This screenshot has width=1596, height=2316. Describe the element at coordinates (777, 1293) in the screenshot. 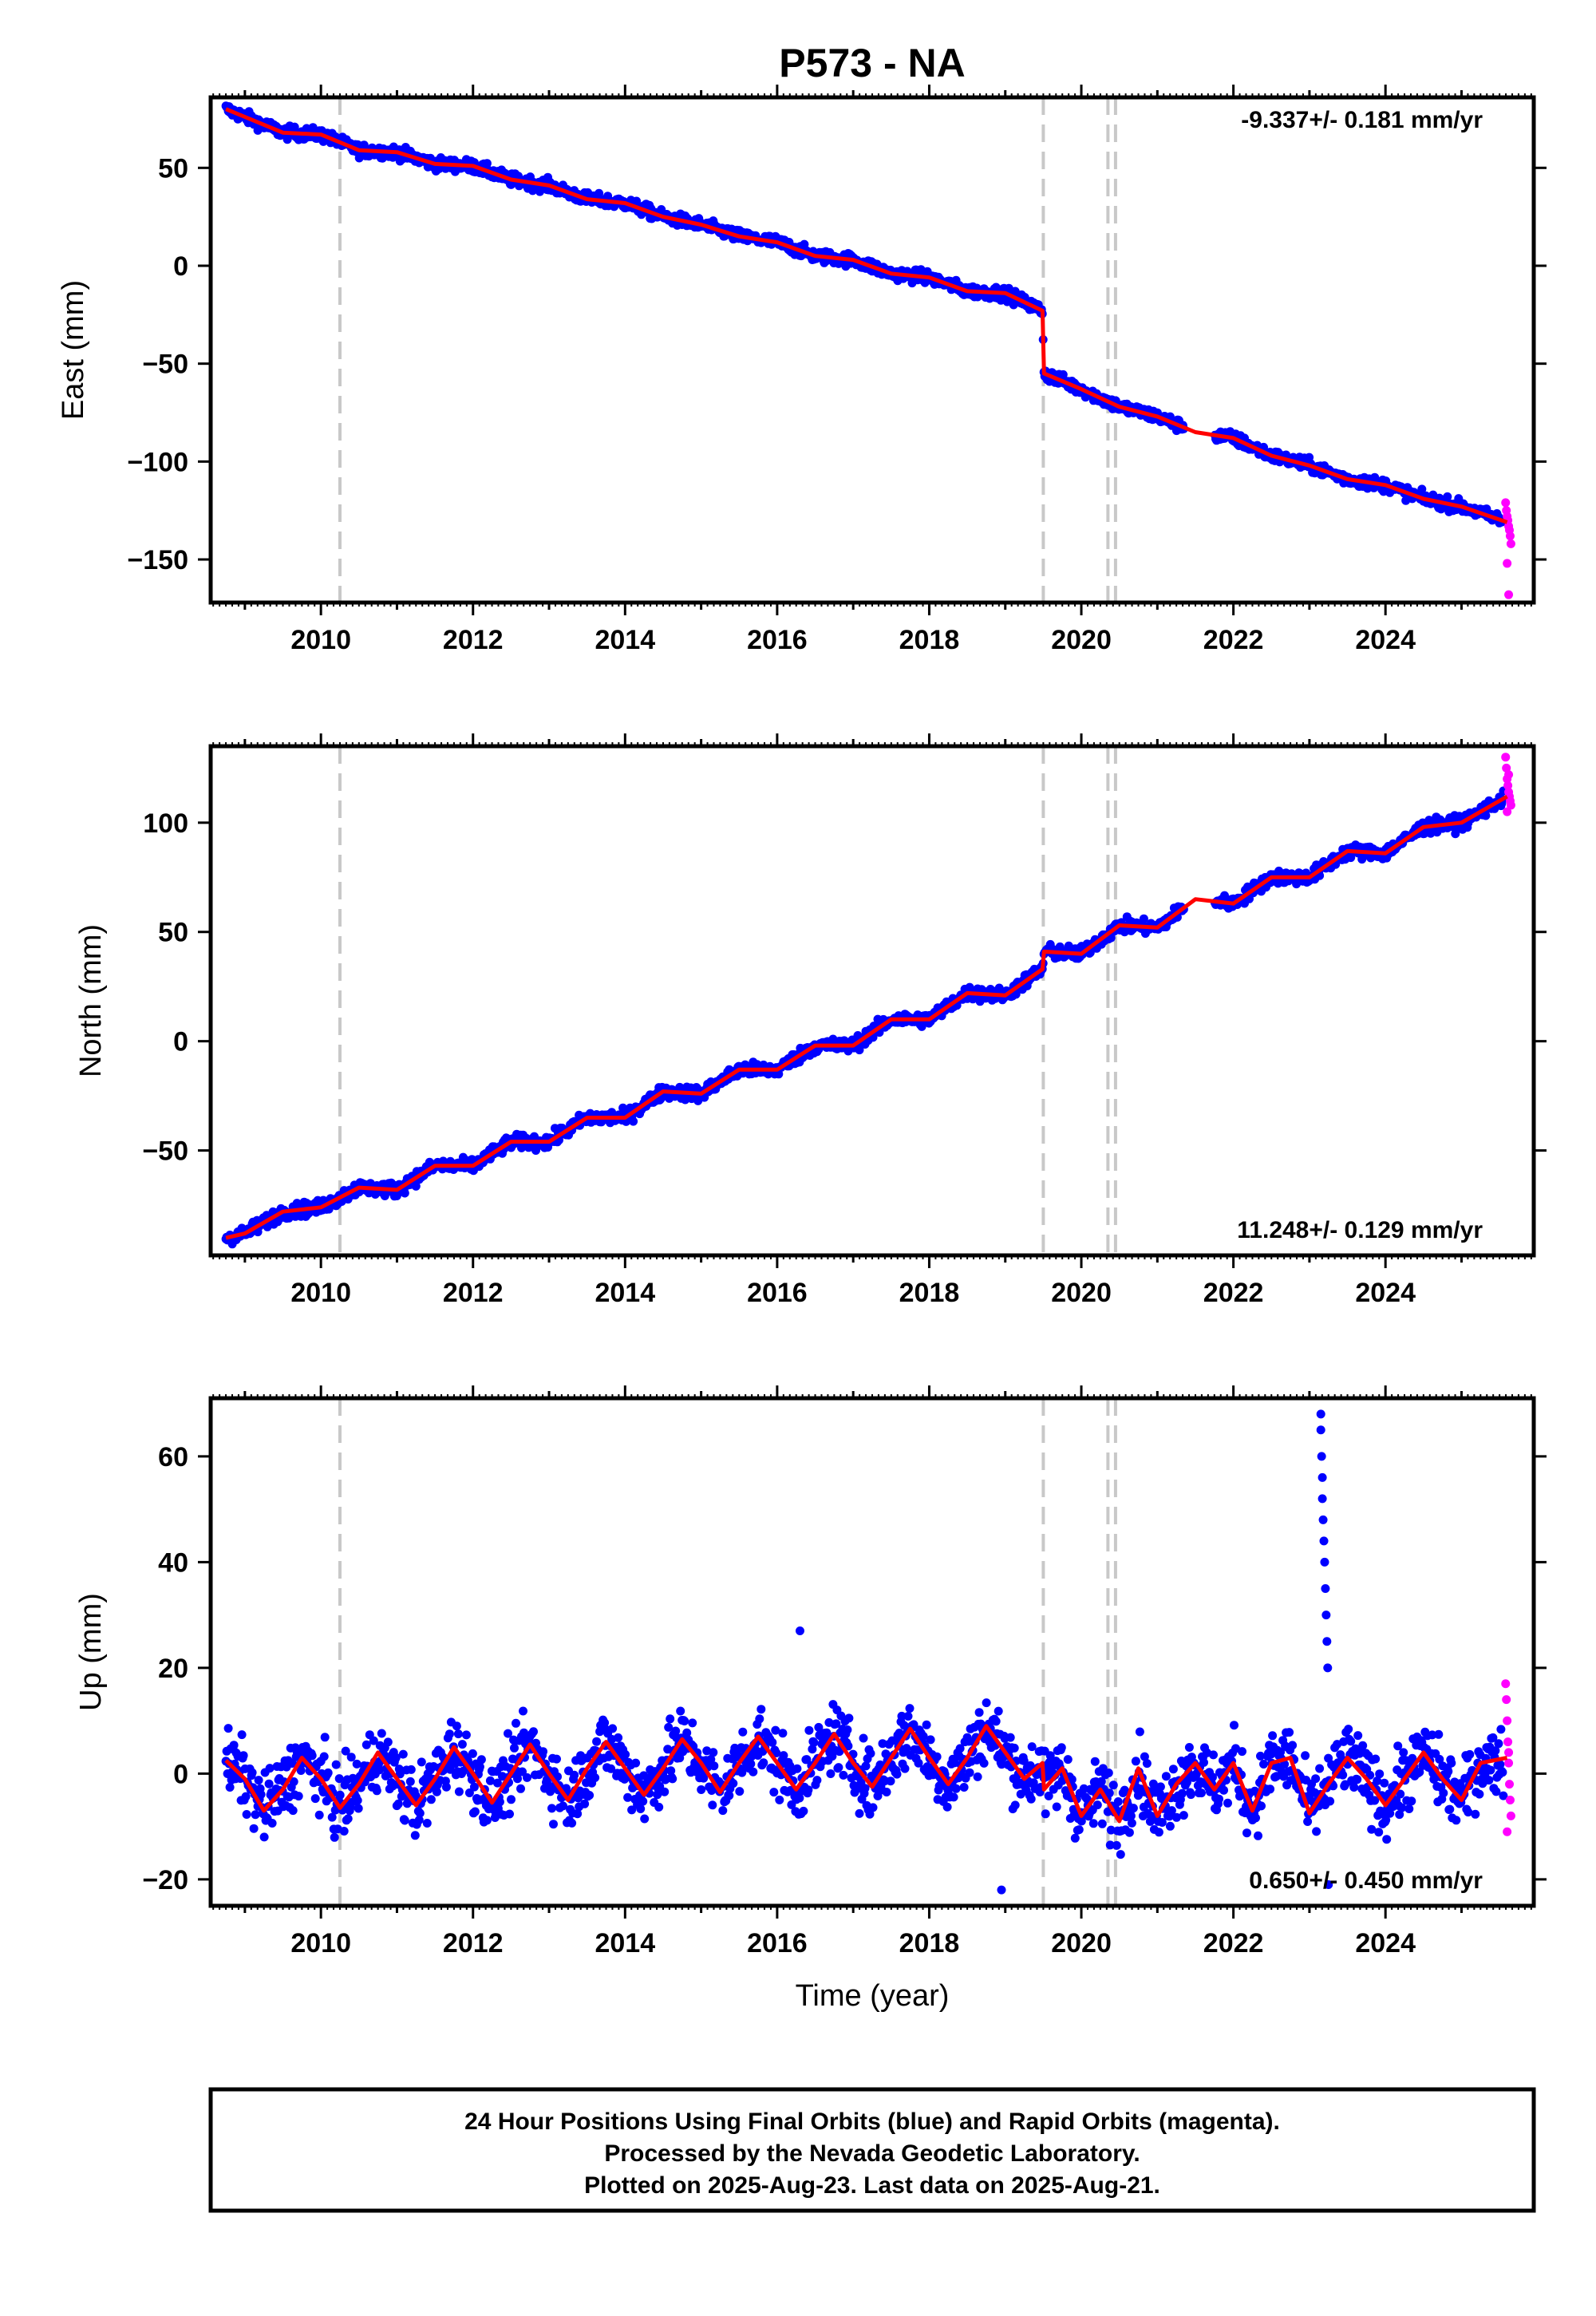

I see `x-tick-label: 2016` at that location.